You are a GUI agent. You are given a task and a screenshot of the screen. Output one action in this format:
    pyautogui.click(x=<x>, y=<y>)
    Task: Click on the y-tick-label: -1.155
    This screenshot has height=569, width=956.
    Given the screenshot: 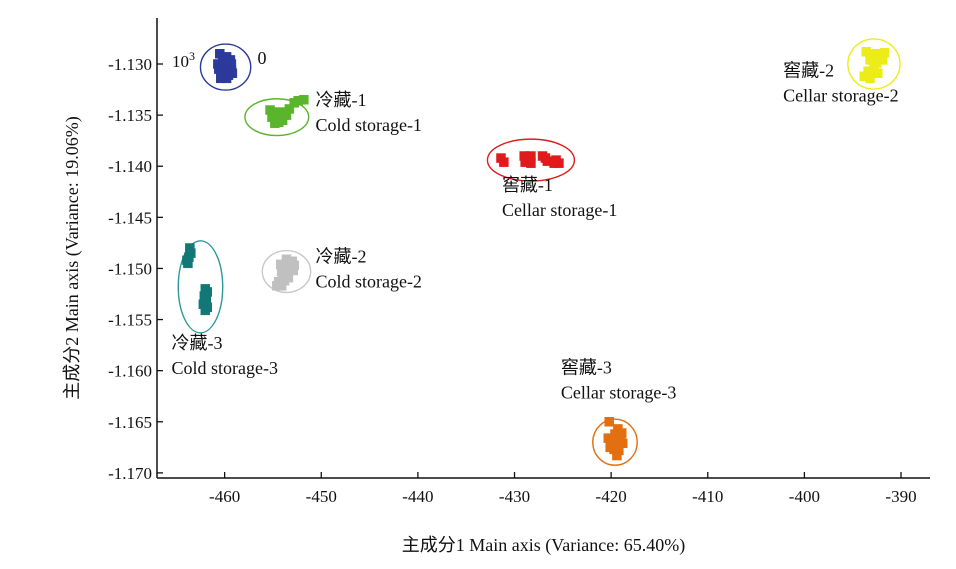 What is the action you would take?
    pyautogui.click(x=130, y=320)
    